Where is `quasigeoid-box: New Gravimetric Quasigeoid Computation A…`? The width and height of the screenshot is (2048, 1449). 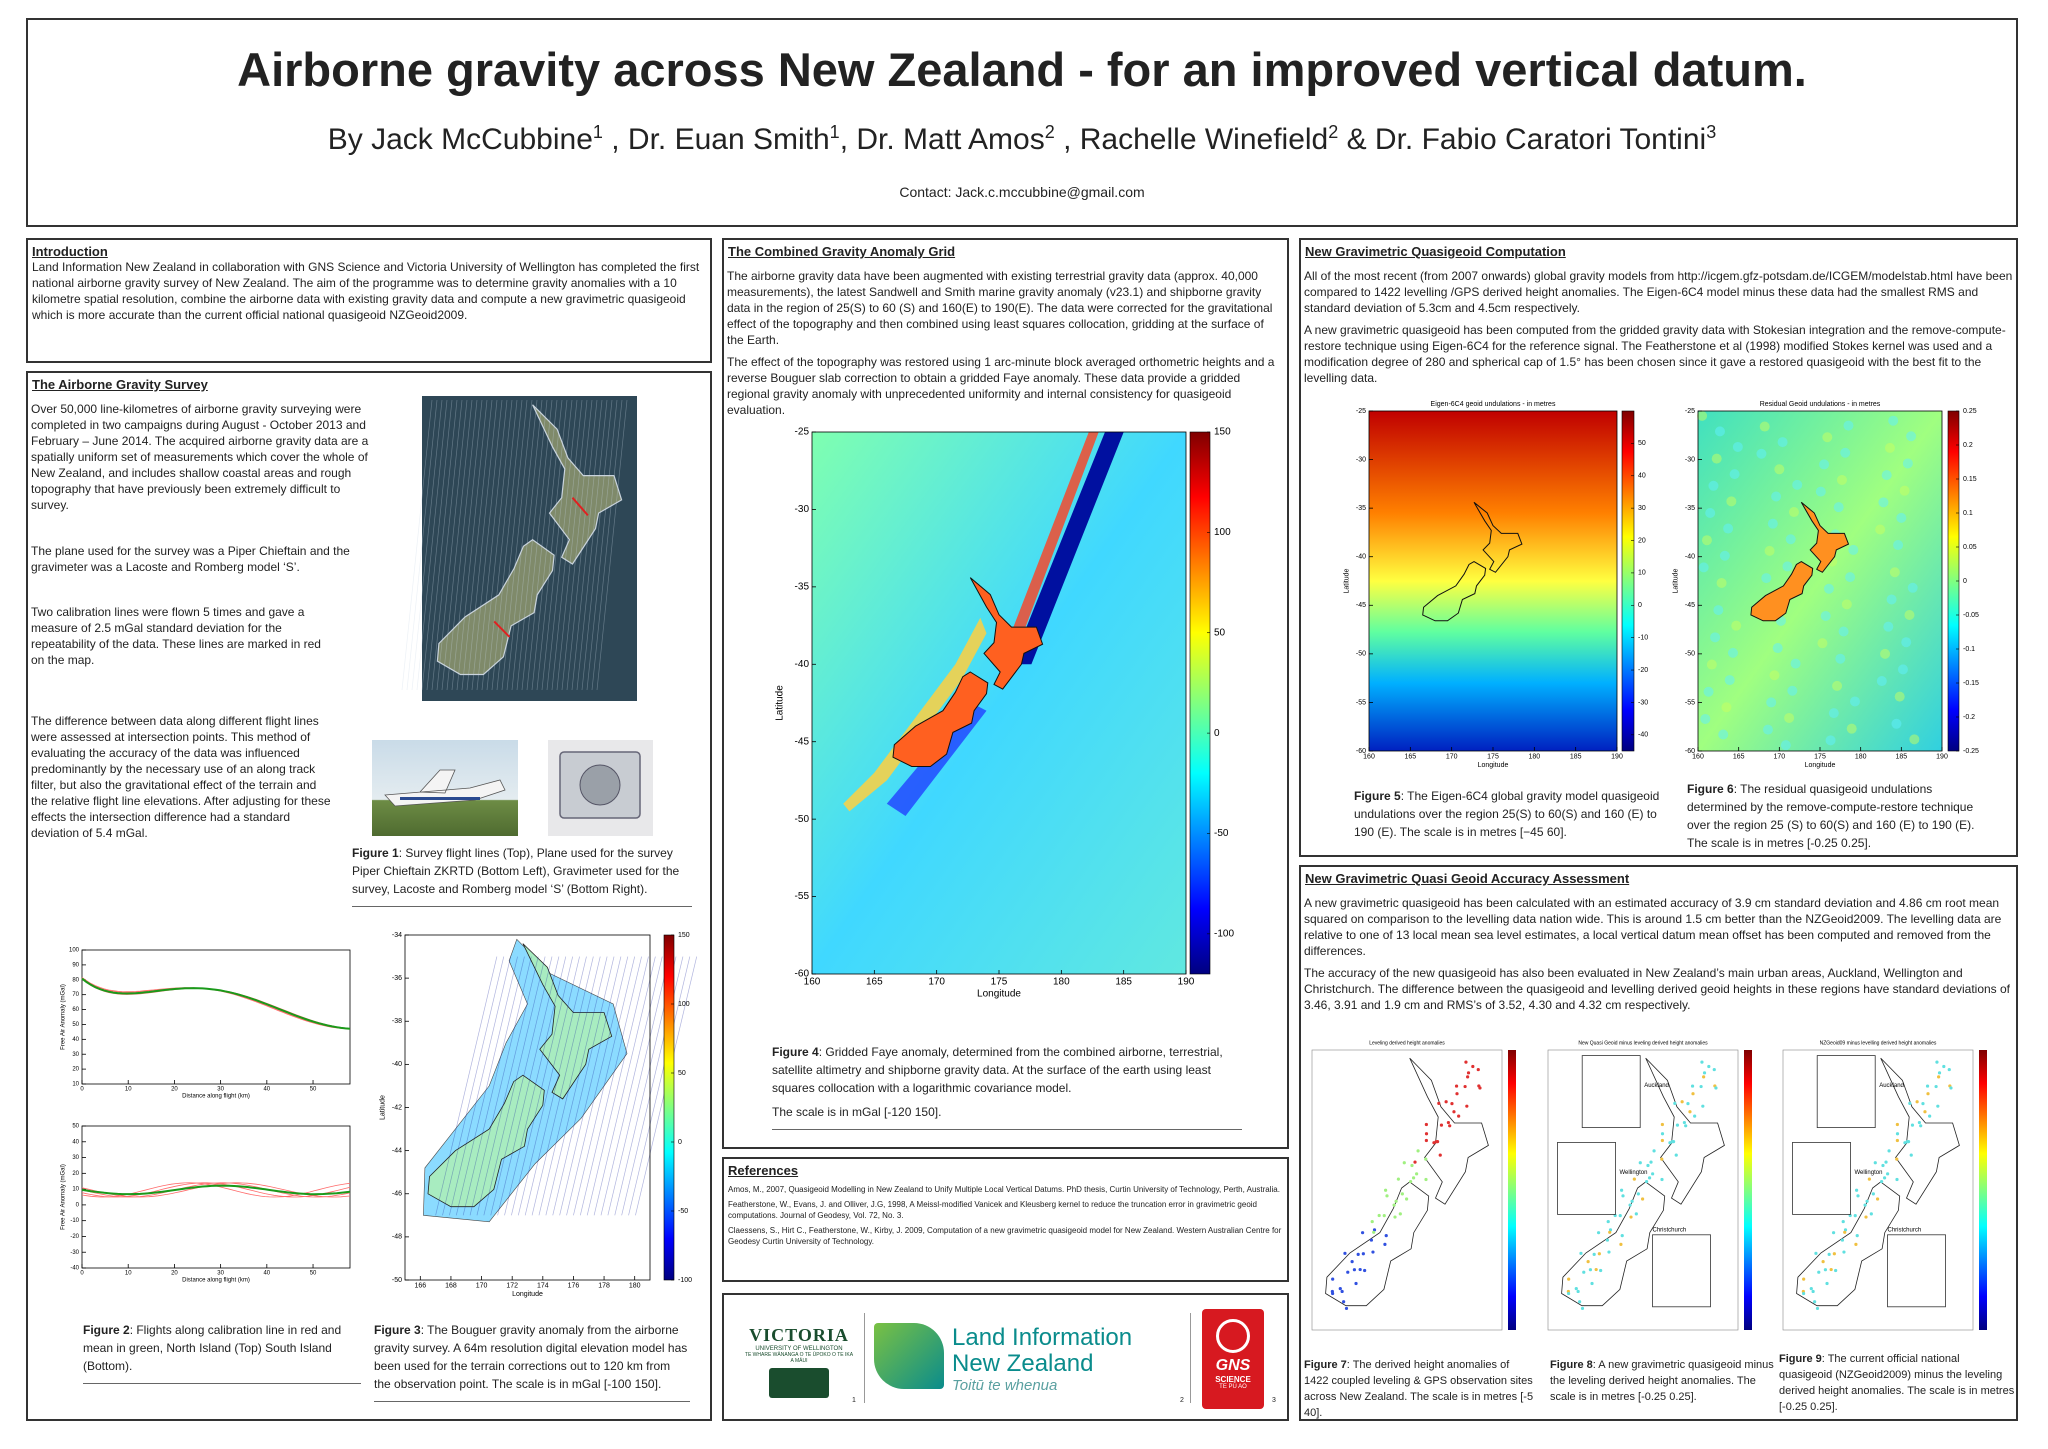 quasigeoid-box: New Gravimetric Quasigeoid Computation A… is located at coordinates (1658, 547).